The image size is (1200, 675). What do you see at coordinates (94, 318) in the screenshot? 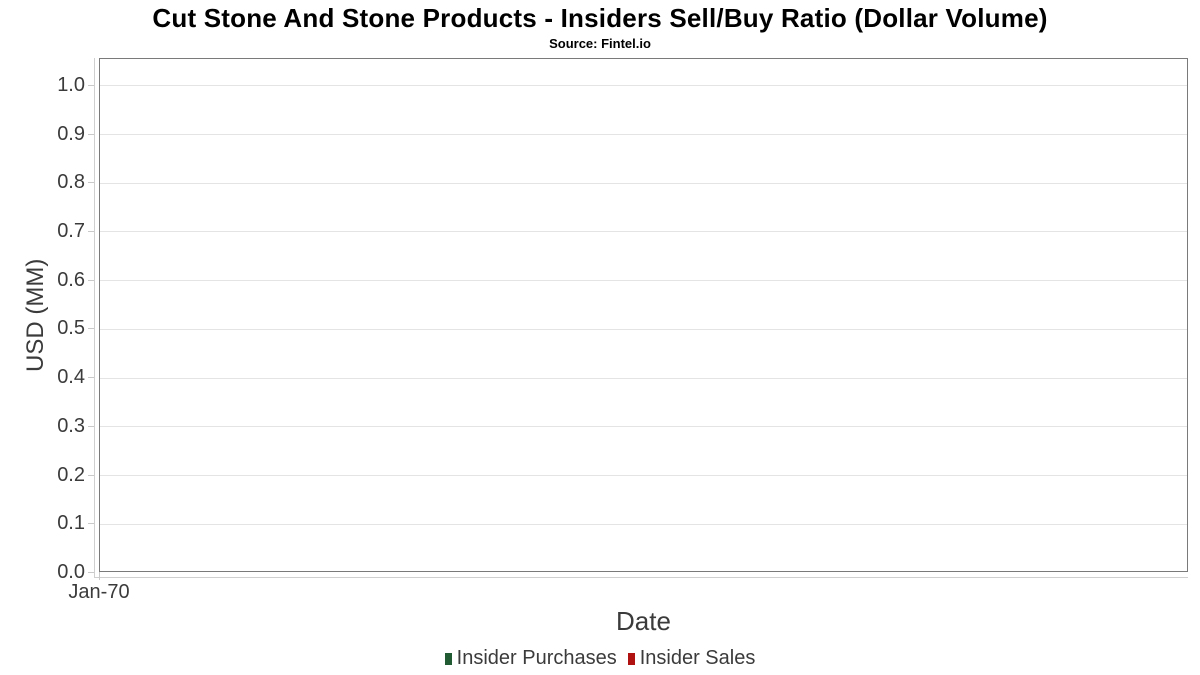
I see `y-axis-line` at bounding box center [94, 318].